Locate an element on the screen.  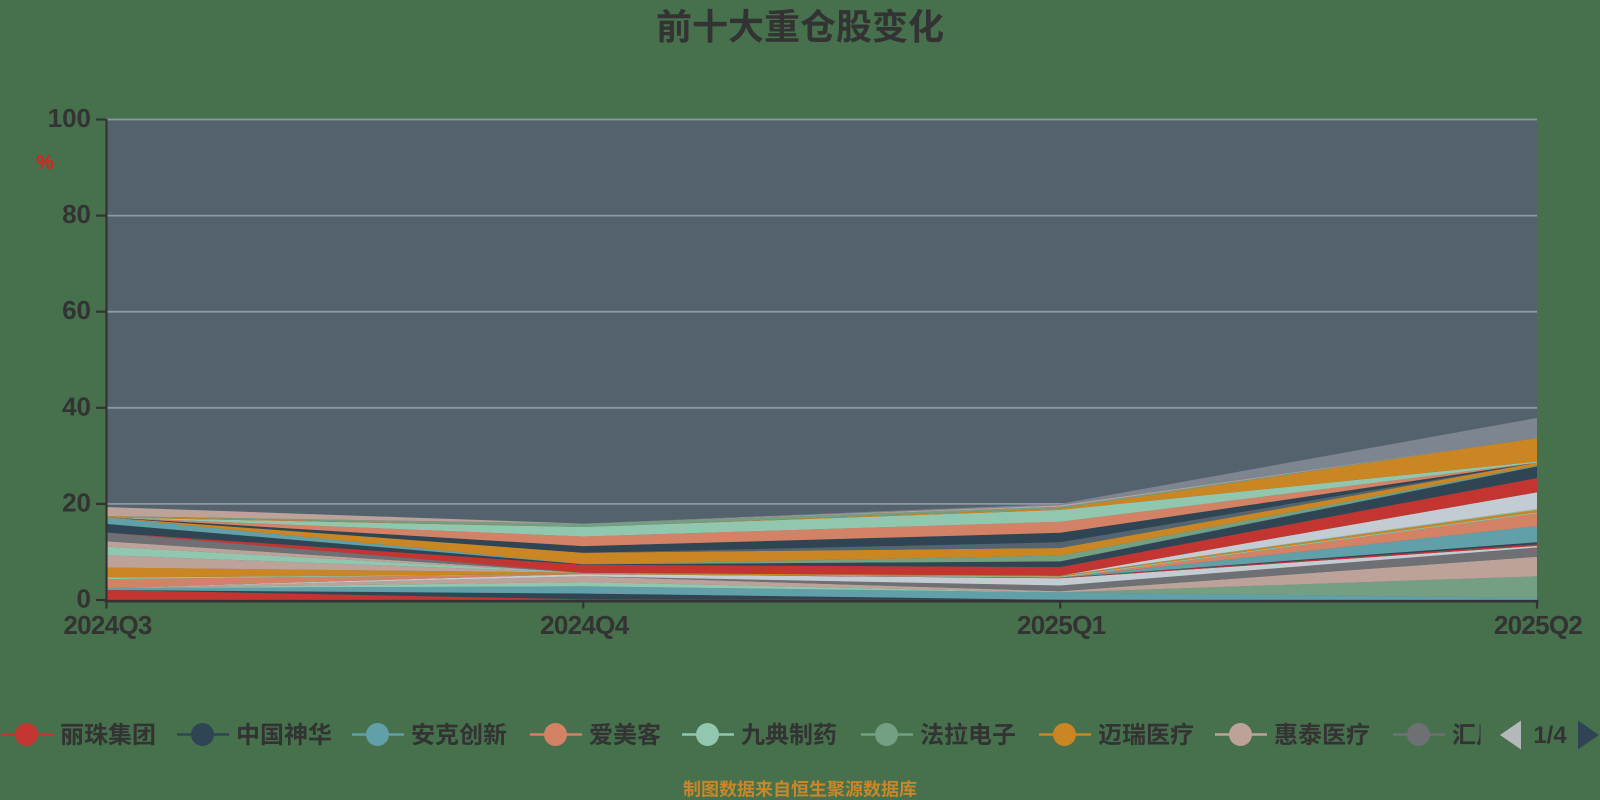
svg-text: 2024Q3 is located at coordinates (107, 625).